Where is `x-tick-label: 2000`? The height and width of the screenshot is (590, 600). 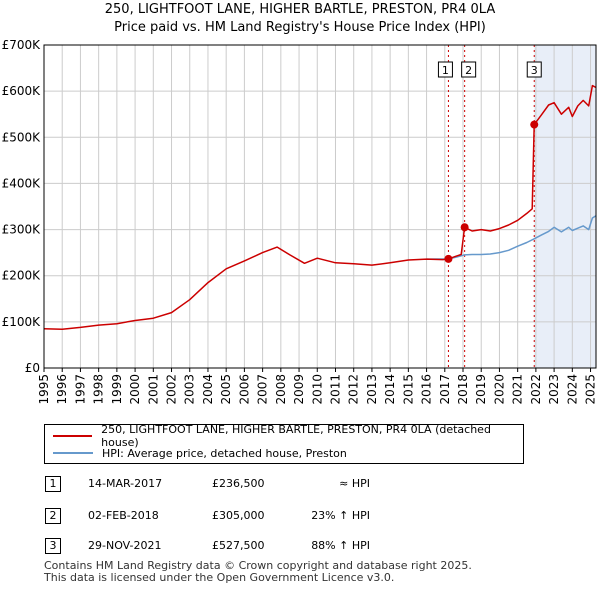 x-tick-label: 2000 is located at coordinates (135, 389).